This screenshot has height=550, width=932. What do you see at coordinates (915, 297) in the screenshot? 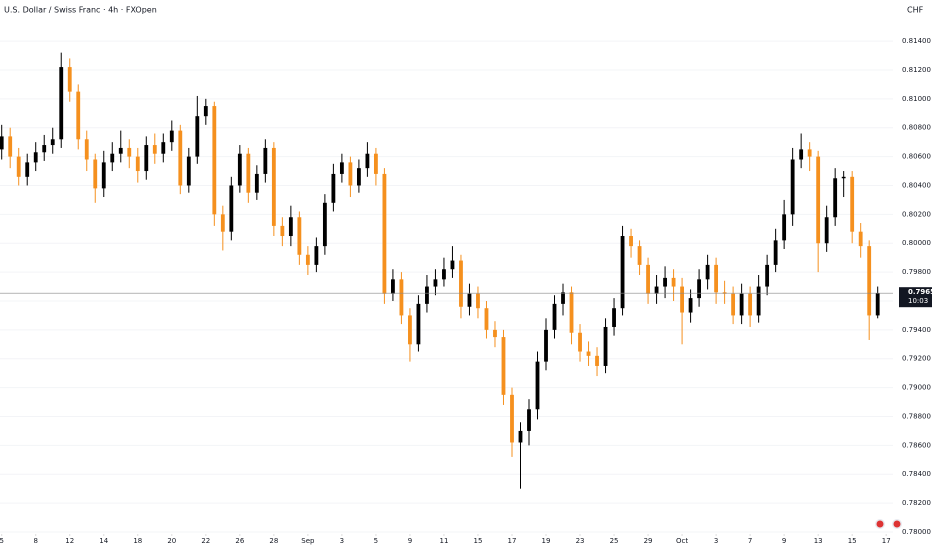
I see `last-price-box` at bounding box center [915, 297].